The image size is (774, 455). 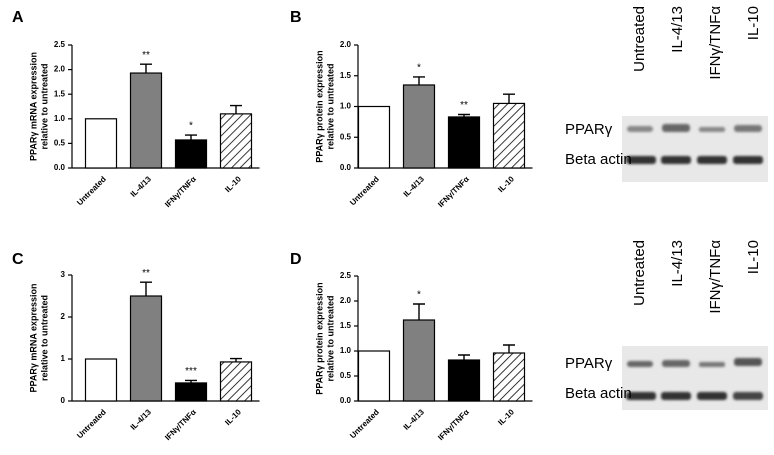 I want to click on panel-label: D, so click(x=296, y=259).